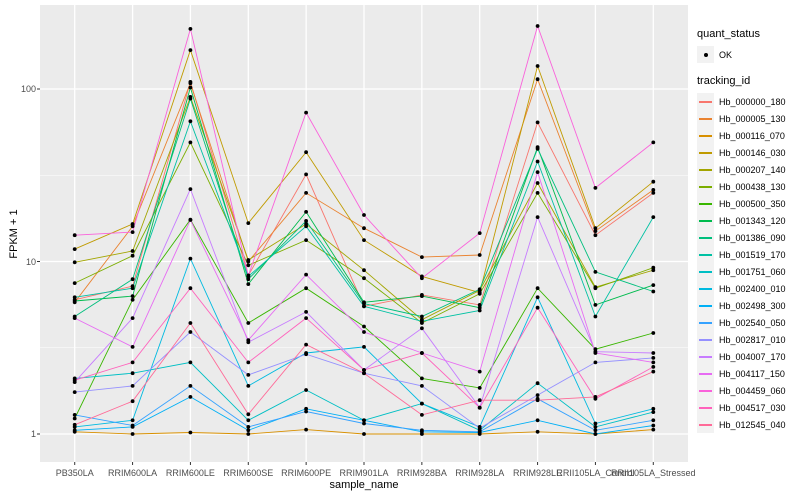 This screenshot has width=800, height=500. Describe the element at coordinates (133, 473) in the screenshot. I see `x-tick-label: RRIM600LA` at that location.